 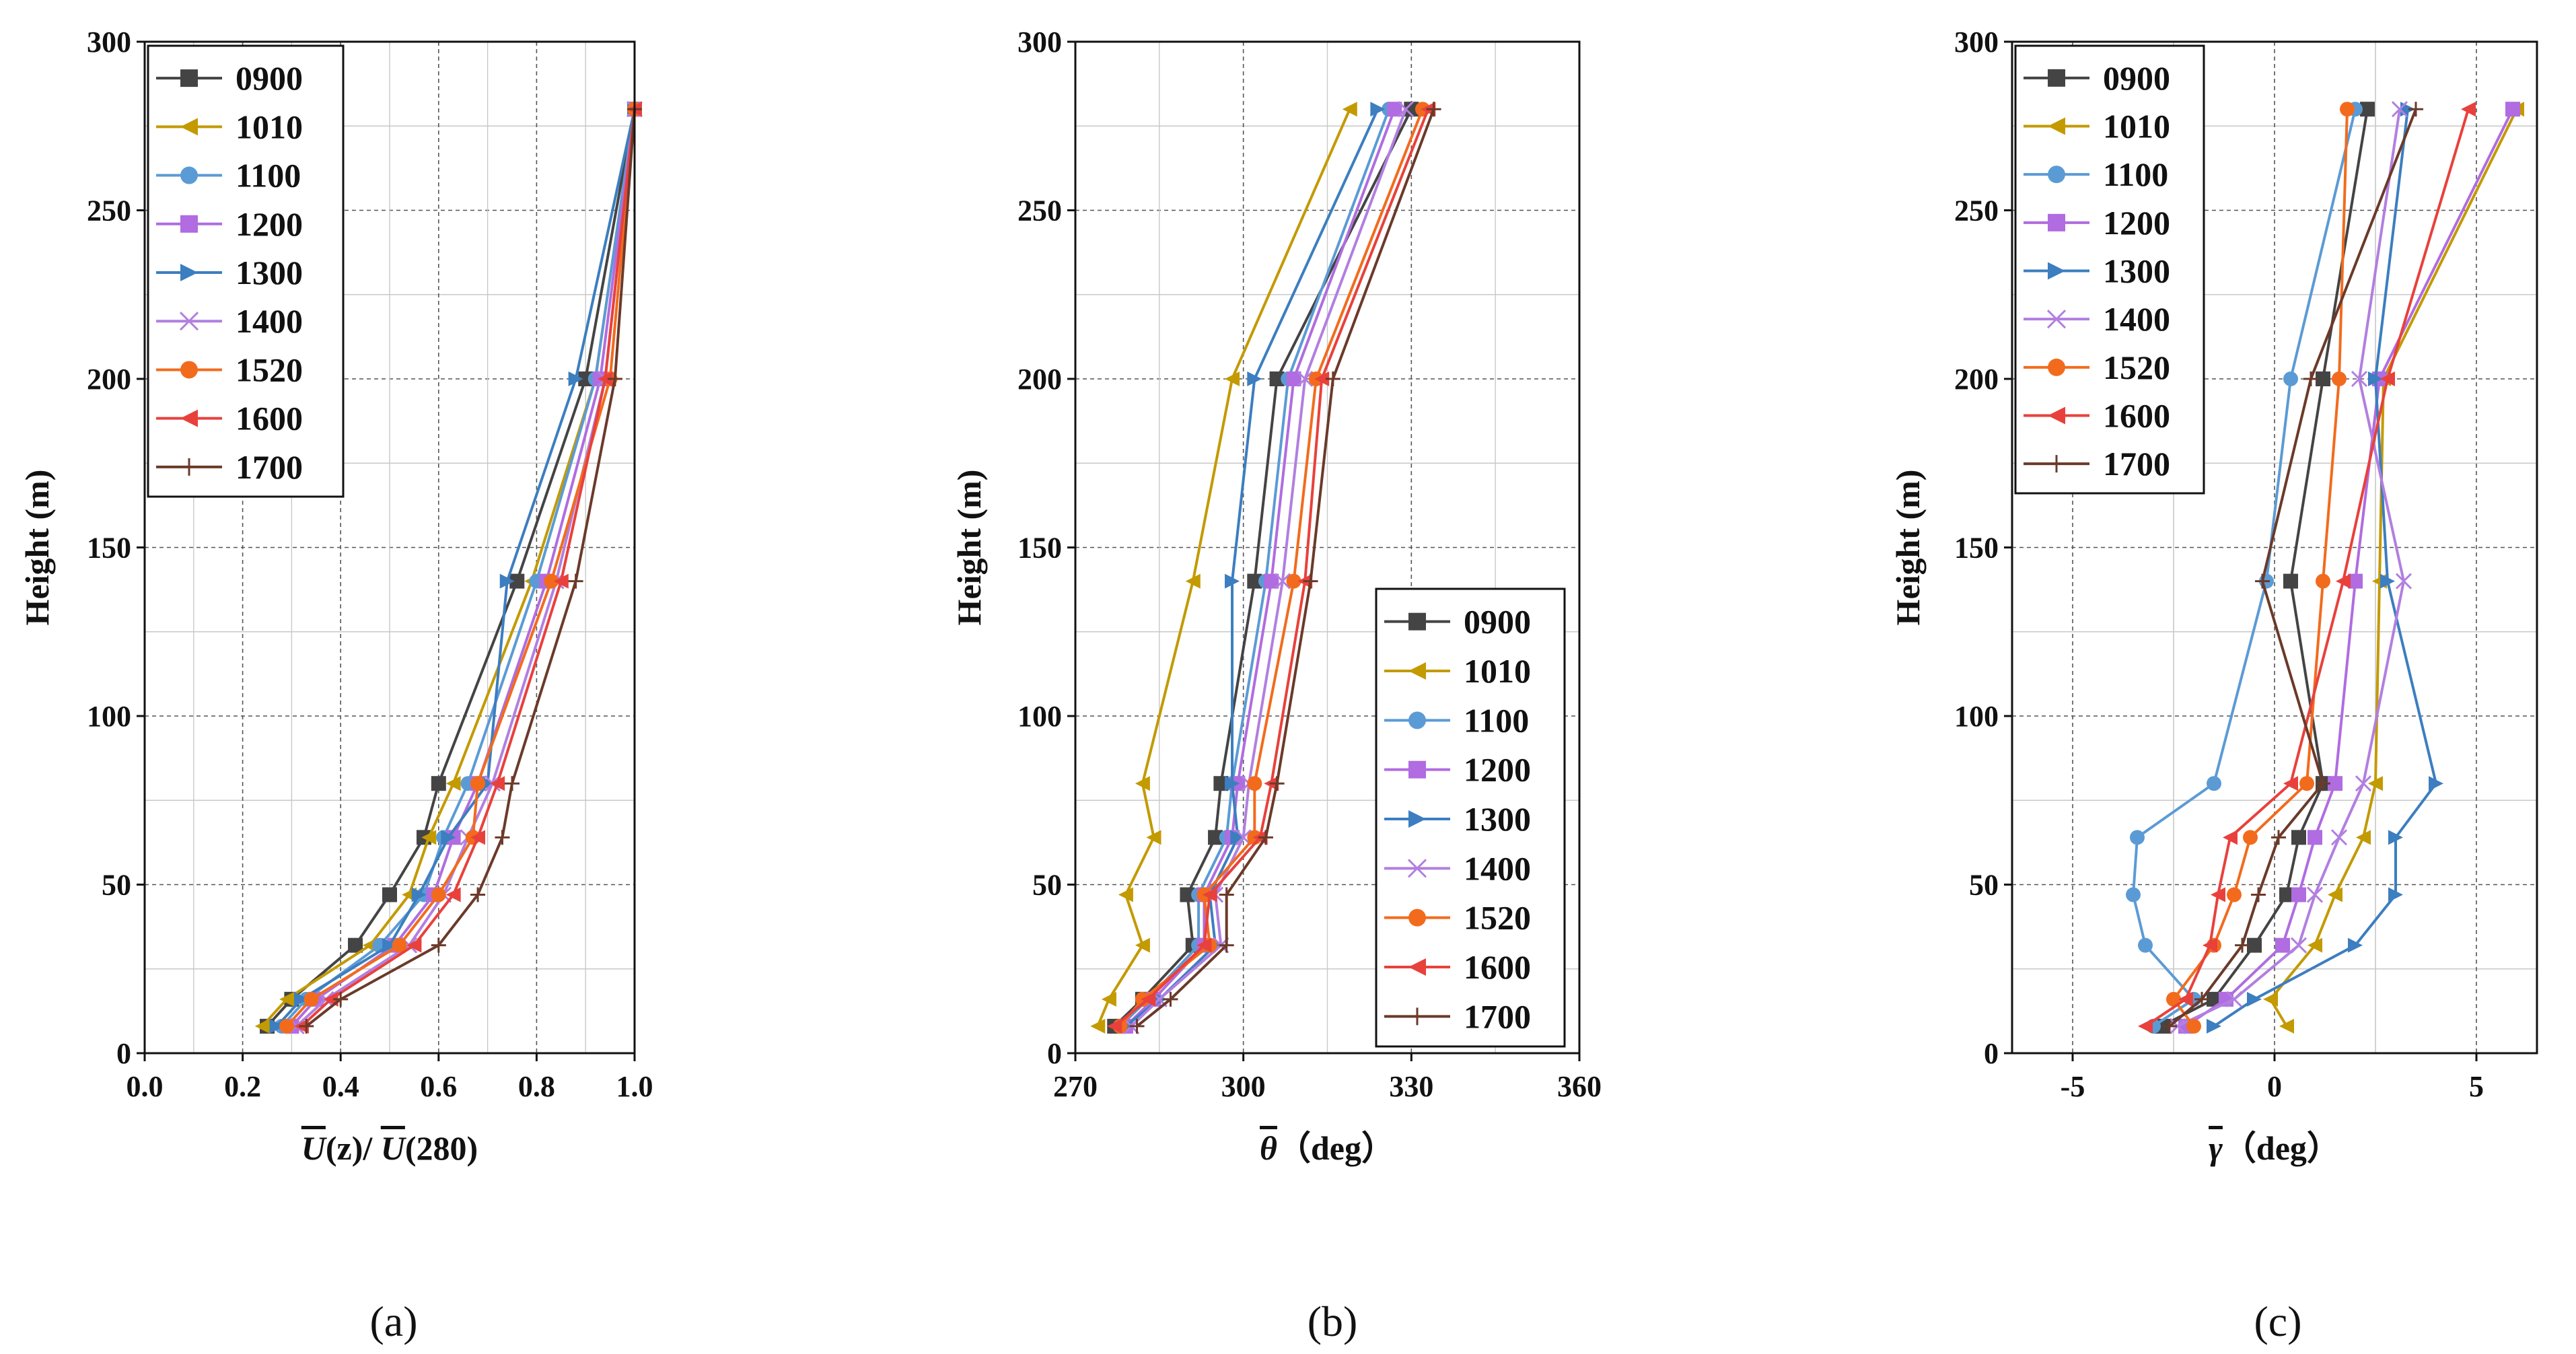 I want to click on legend-label-1520: 1520, so click(x=269, y=369).